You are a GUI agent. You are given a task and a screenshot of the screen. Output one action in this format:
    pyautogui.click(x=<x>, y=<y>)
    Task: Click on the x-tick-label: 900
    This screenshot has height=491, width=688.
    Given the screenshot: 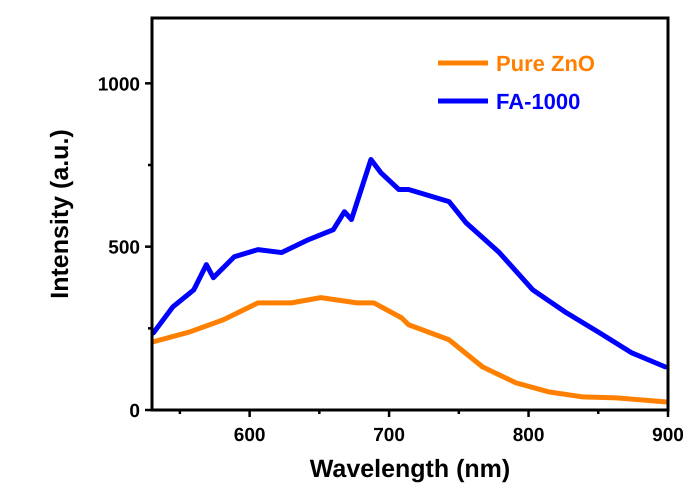 What is the action you would take?
    pyautogui.click(x=668, y=435)
    